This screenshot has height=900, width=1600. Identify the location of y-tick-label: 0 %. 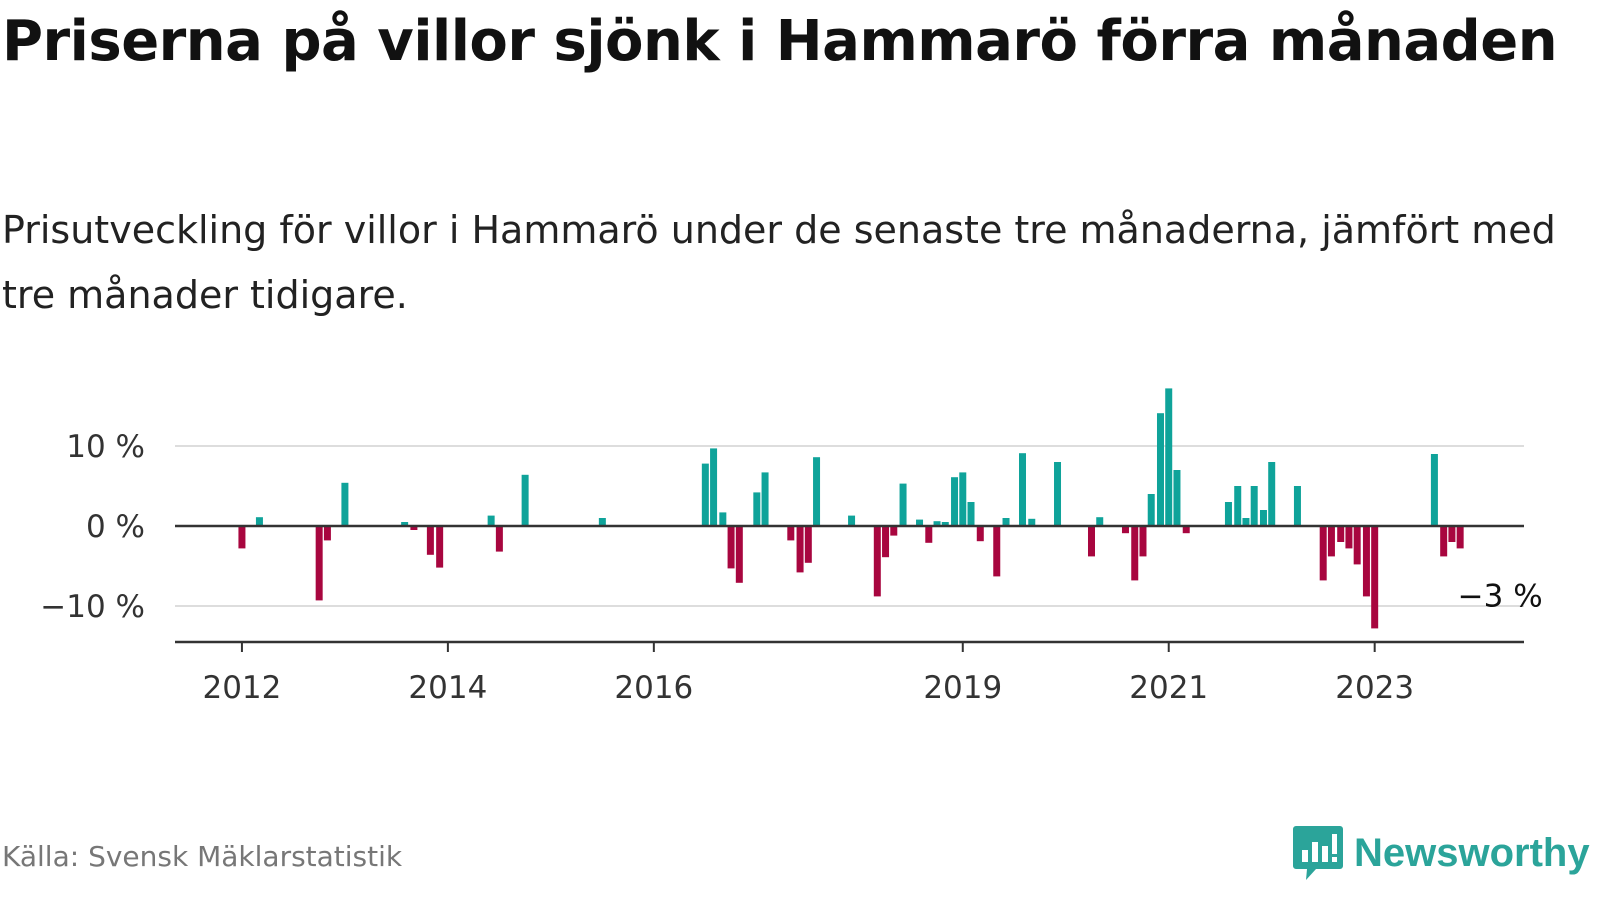
(115, 527).